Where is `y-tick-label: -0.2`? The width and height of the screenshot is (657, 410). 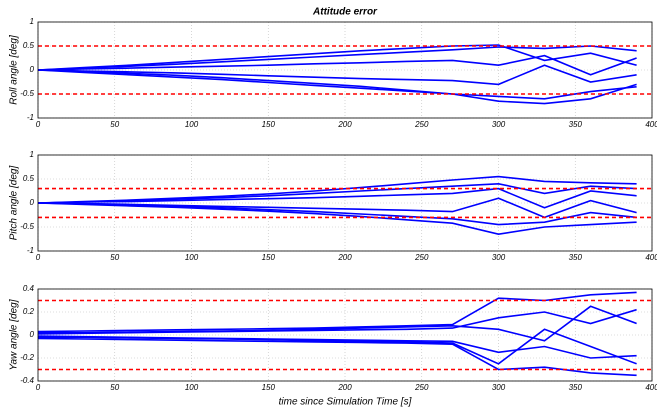
y-tick-label: -0.2 is located at coordinates (27, 357).